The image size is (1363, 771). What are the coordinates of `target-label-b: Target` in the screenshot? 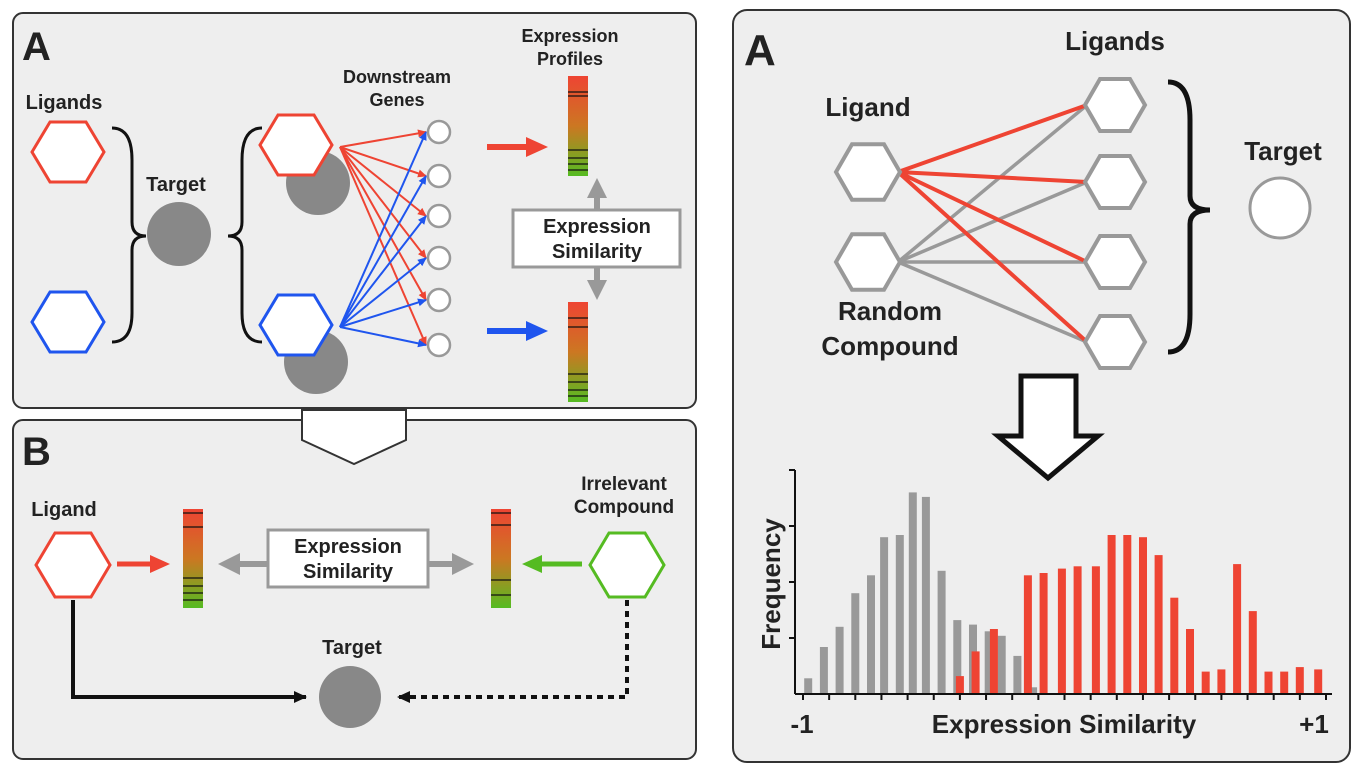 It's located at (352, 648).